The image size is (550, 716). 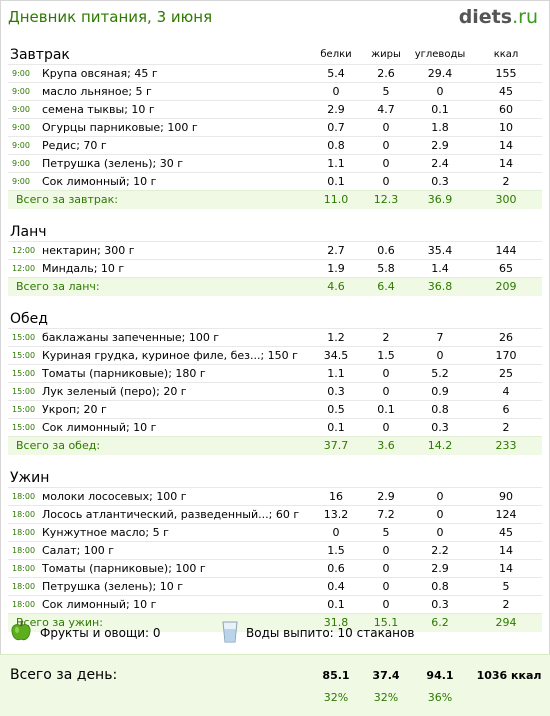 What do you see at coordinates (440, 550) in the screenshot?
I see `food-carbs: 2.2` at bounding box center [440, 550].